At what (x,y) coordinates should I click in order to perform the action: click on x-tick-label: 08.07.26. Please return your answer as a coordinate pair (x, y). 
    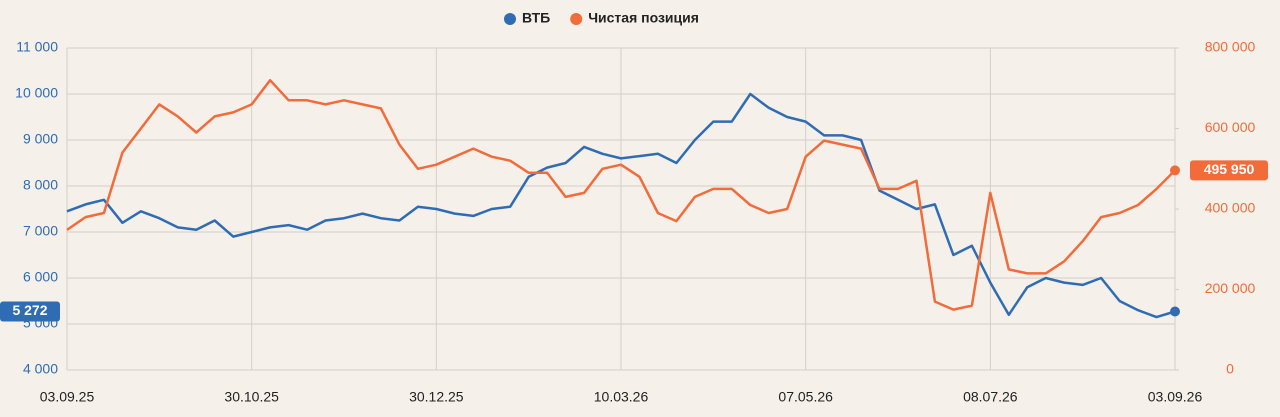
    Looking at the image, I should click on (990, 397).